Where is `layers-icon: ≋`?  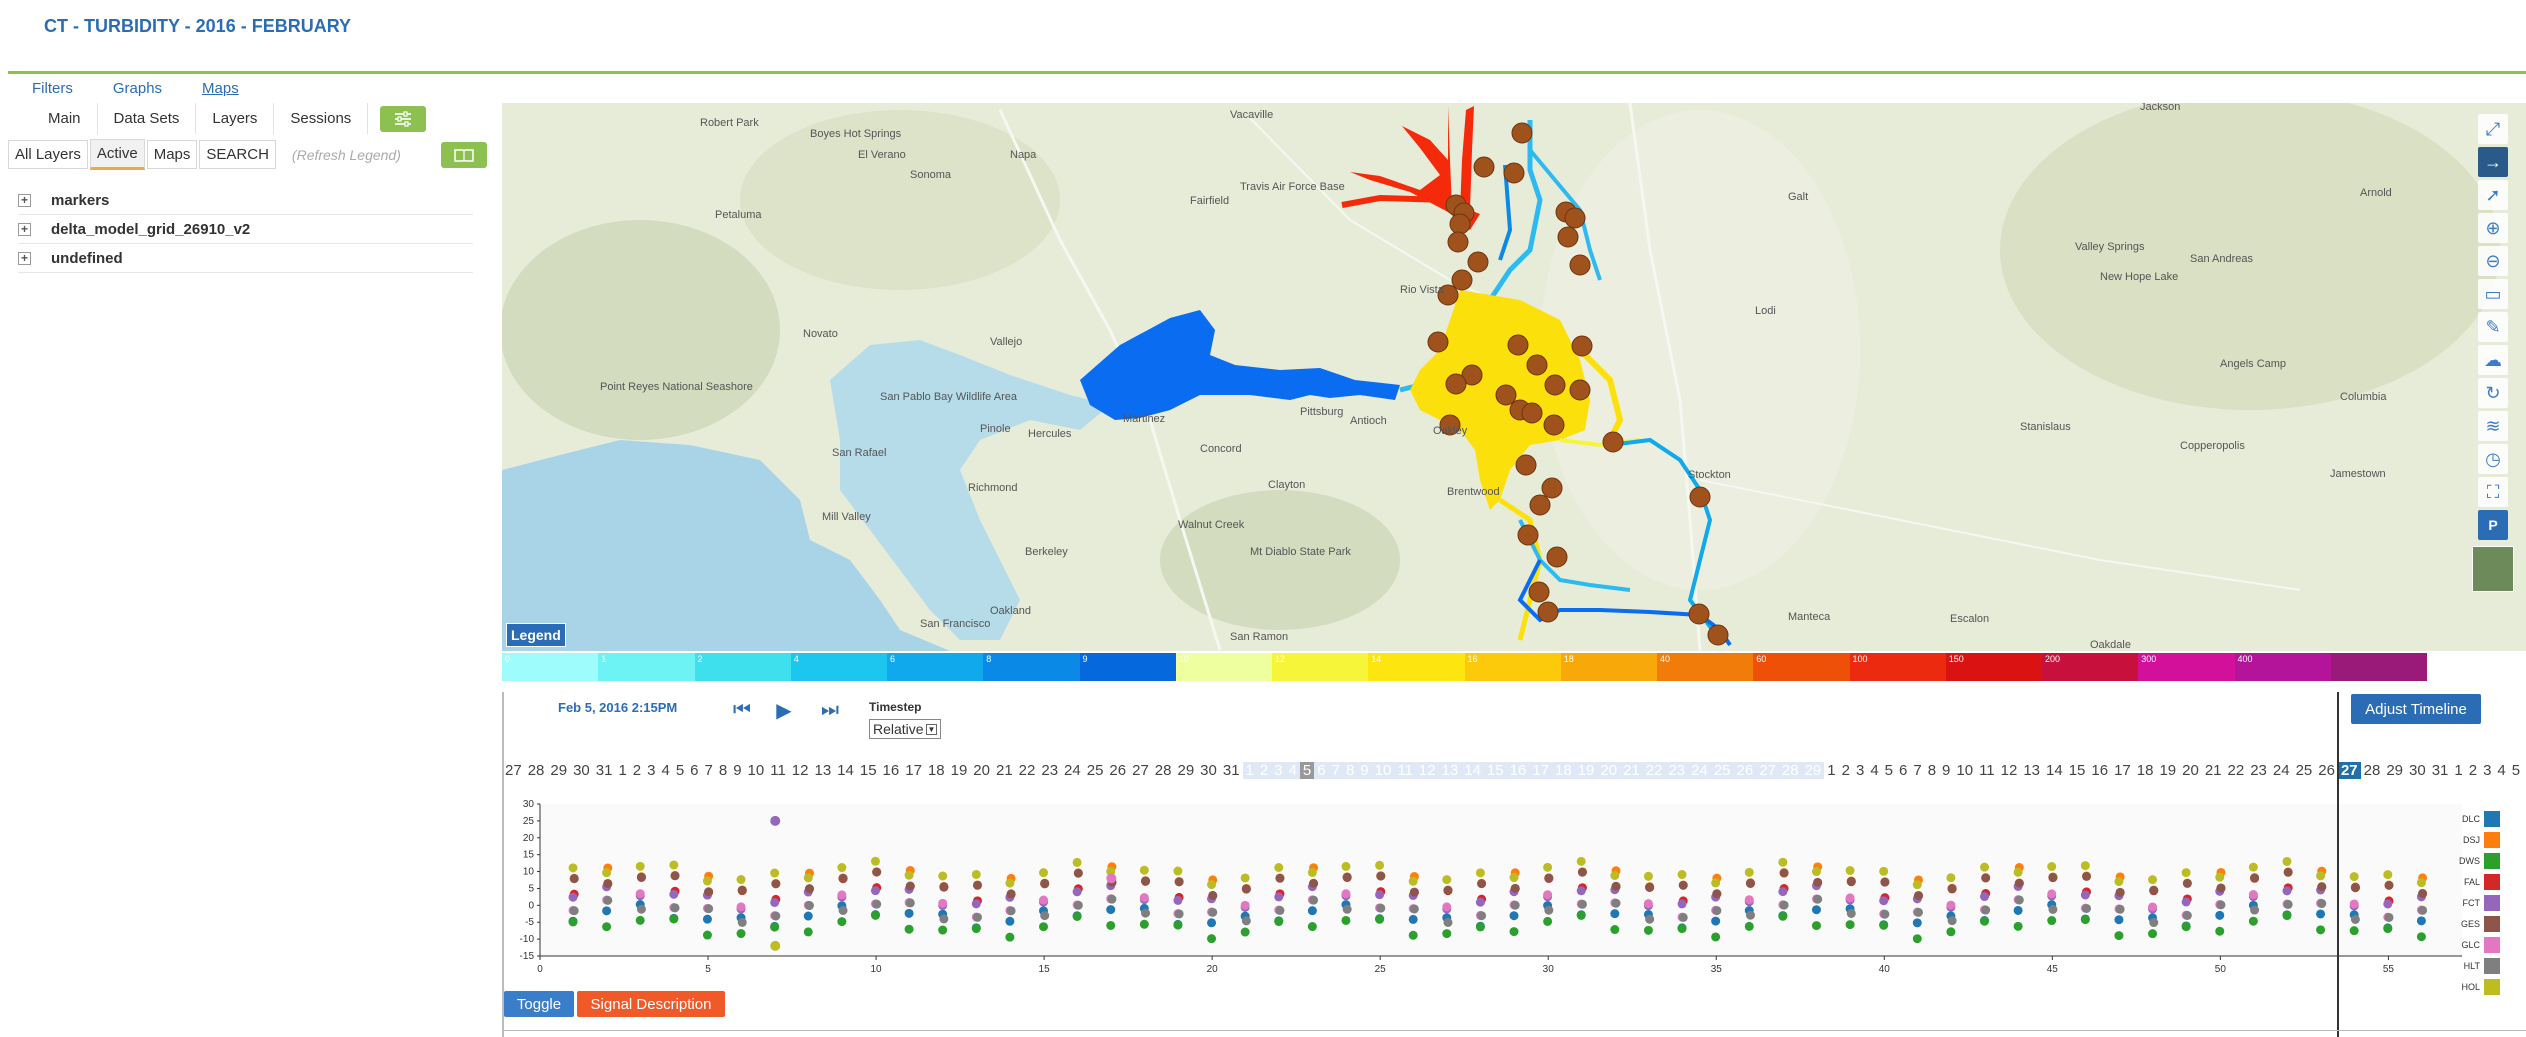
layers-icon: ≋ is located at coordinates (2493, 426).